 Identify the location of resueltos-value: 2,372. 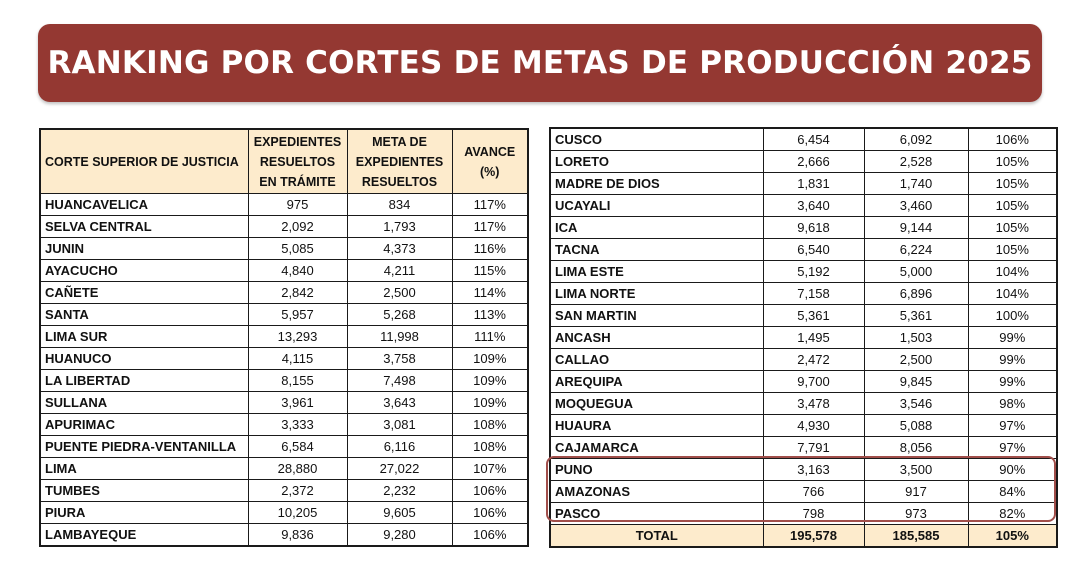
(297, 490).